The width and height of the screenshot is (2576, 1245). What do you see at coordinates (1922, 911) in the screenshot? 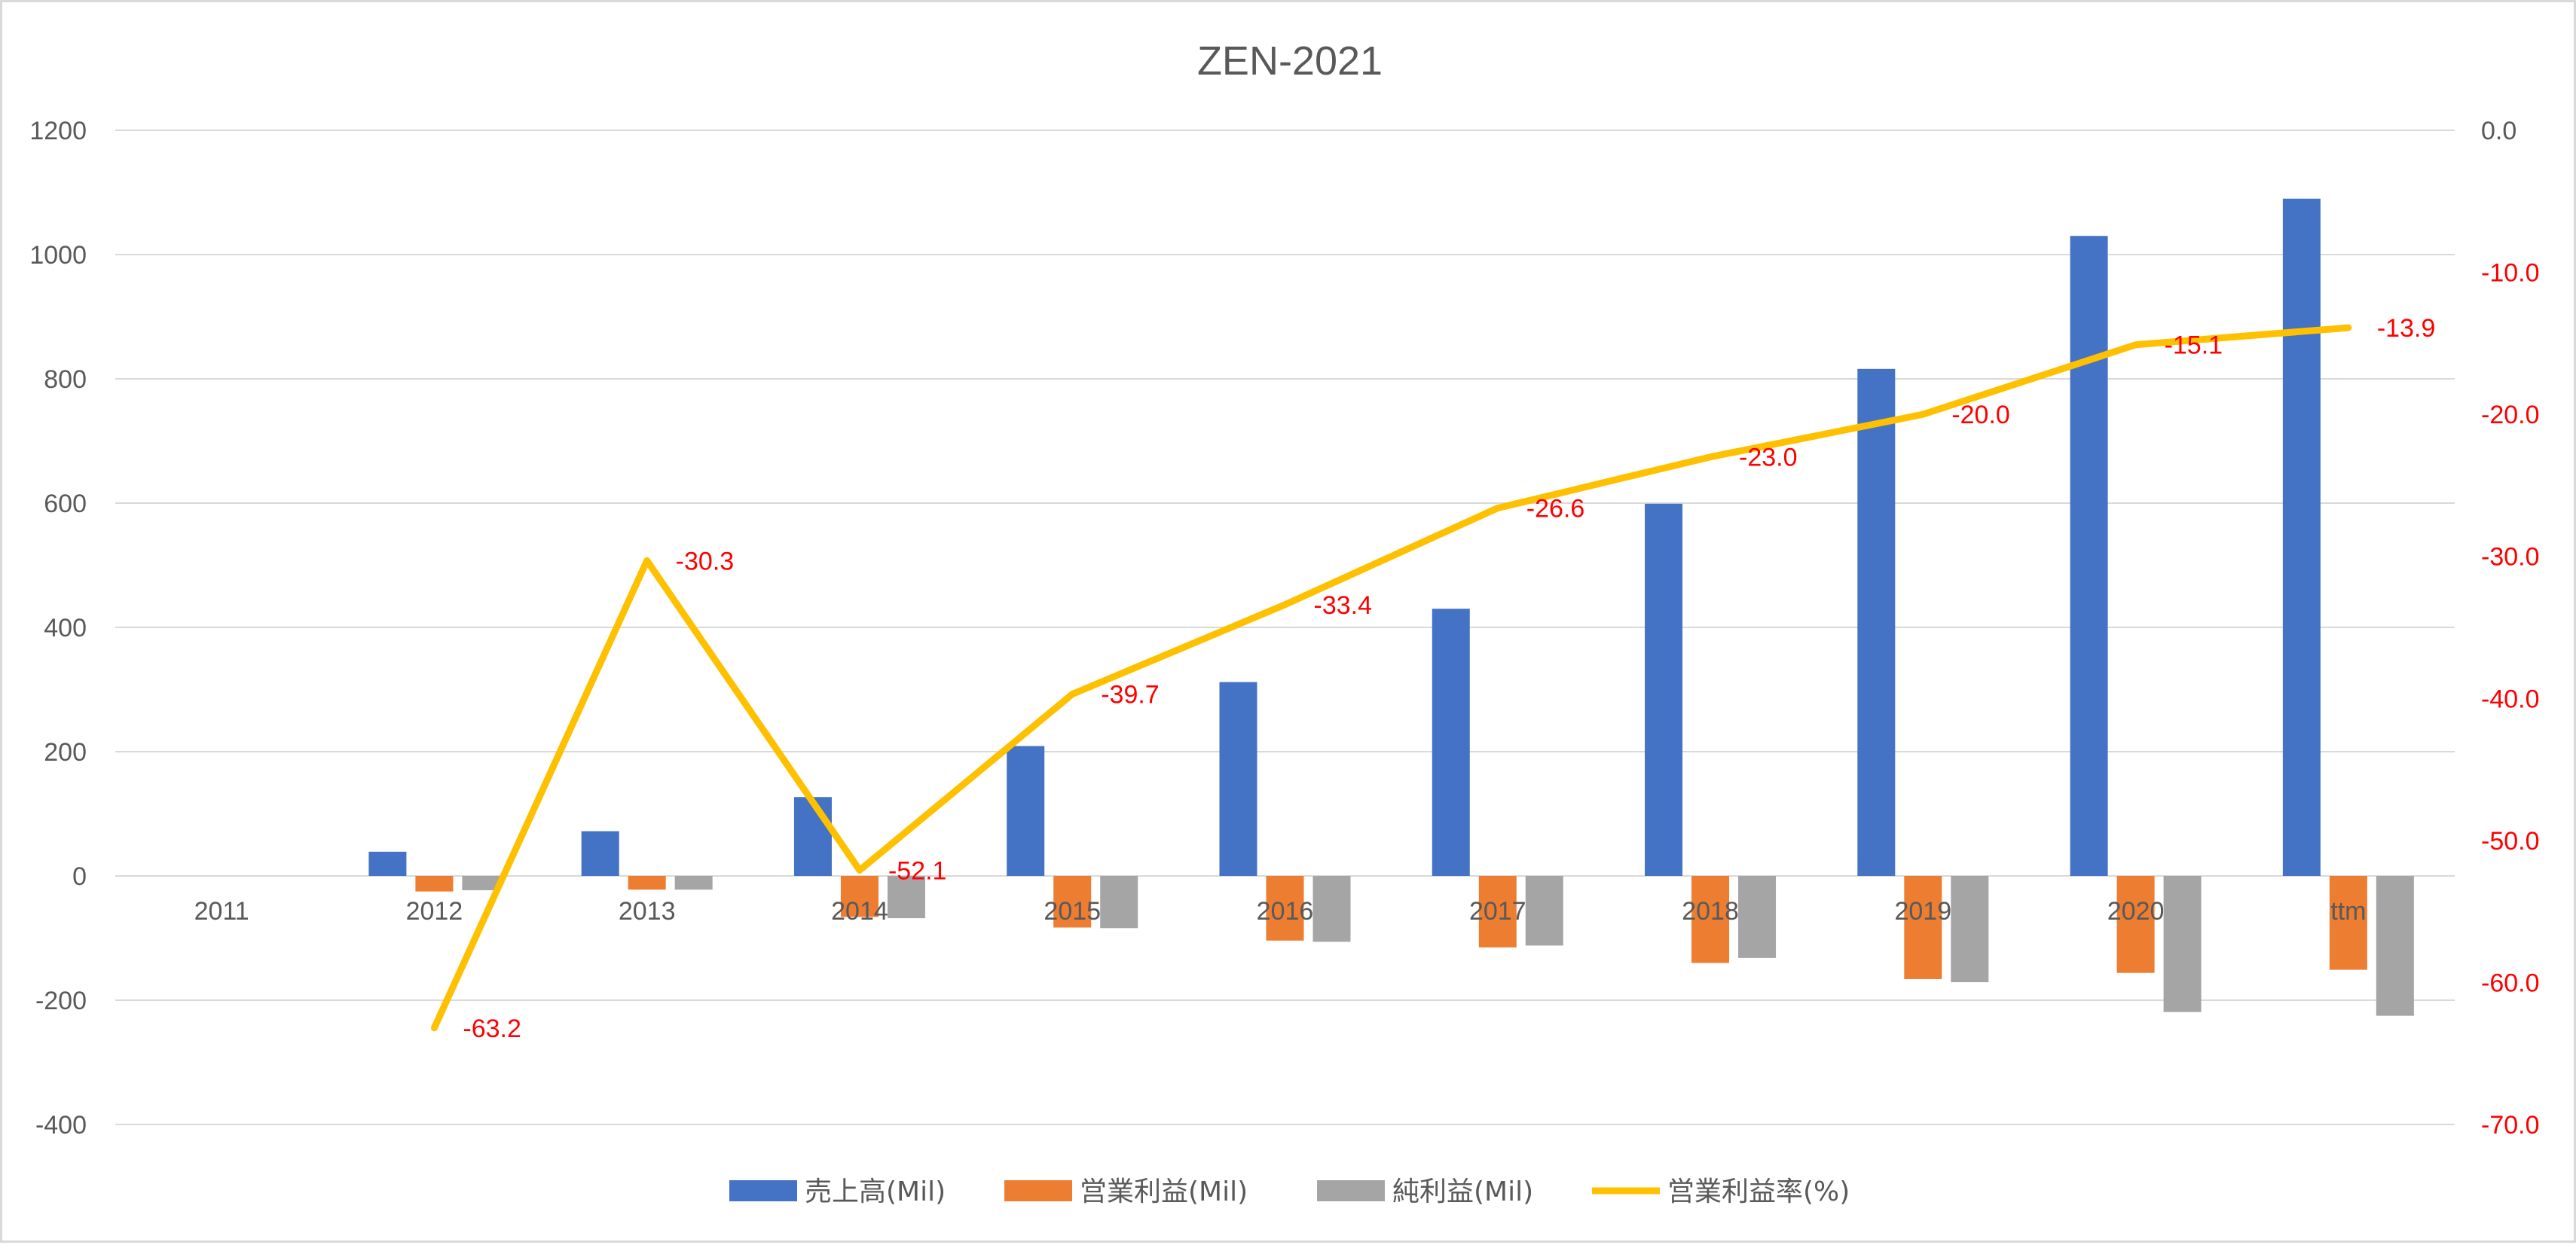
I see `category-label: 2019` at bounding box center [1922, 911].